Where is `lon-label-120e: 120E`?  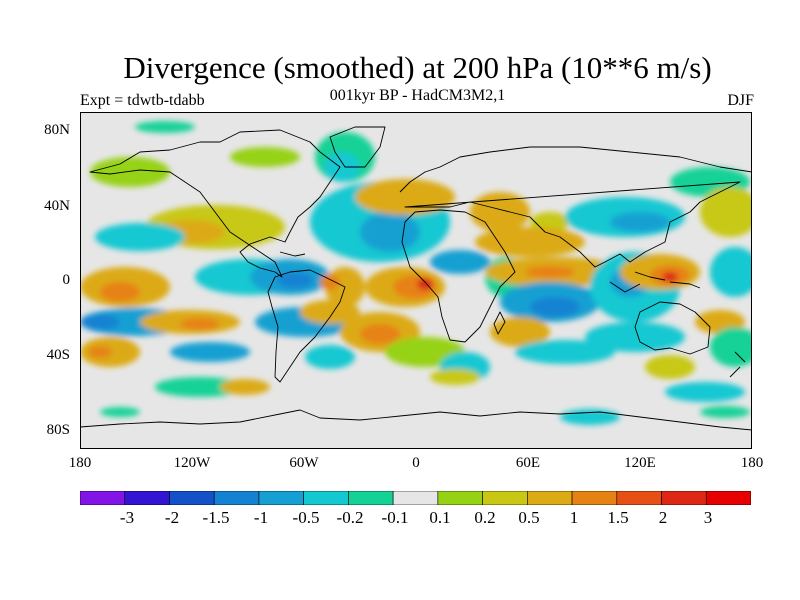
lon-label-120e: 120E is located at coordinates (640, 463).